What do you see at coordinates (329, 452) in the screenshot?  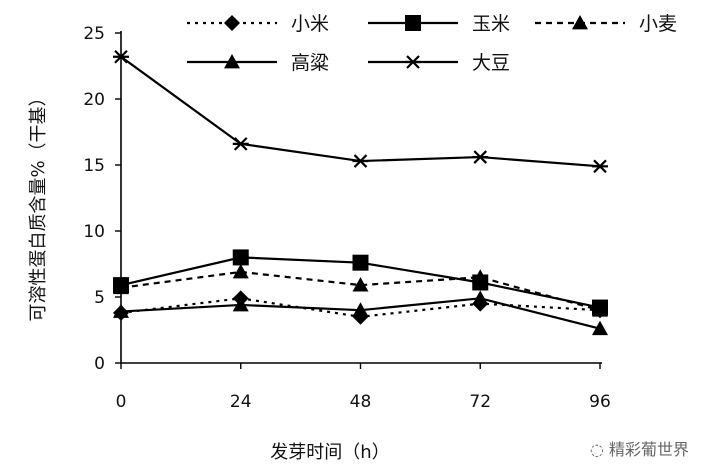 I see `x-axis-label: 发芽时间（h）` at bounding box center [329, 452].